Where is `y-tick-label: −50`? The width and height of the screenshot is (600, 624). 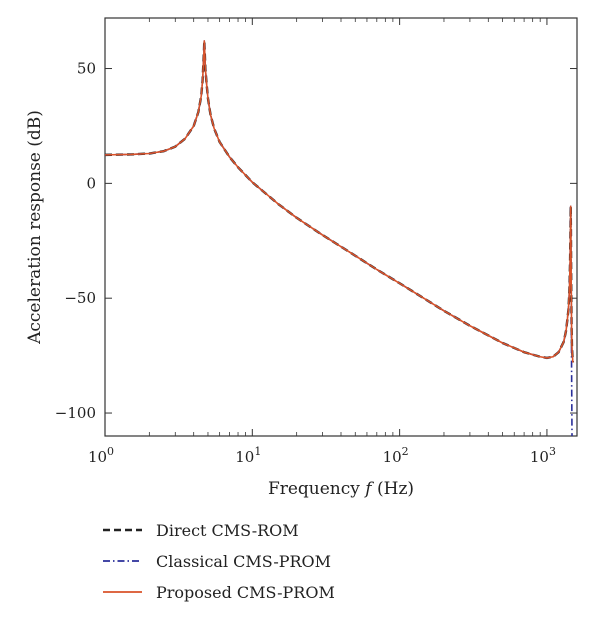 y-tick-label: −50 is located at coordinates (80, 298).